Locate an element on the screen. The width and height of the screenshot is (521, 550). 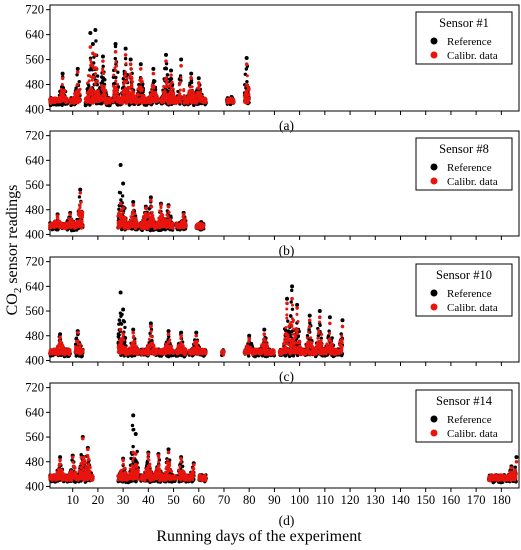
legend-label-reference: Reference is located at coordinates (469, 168).